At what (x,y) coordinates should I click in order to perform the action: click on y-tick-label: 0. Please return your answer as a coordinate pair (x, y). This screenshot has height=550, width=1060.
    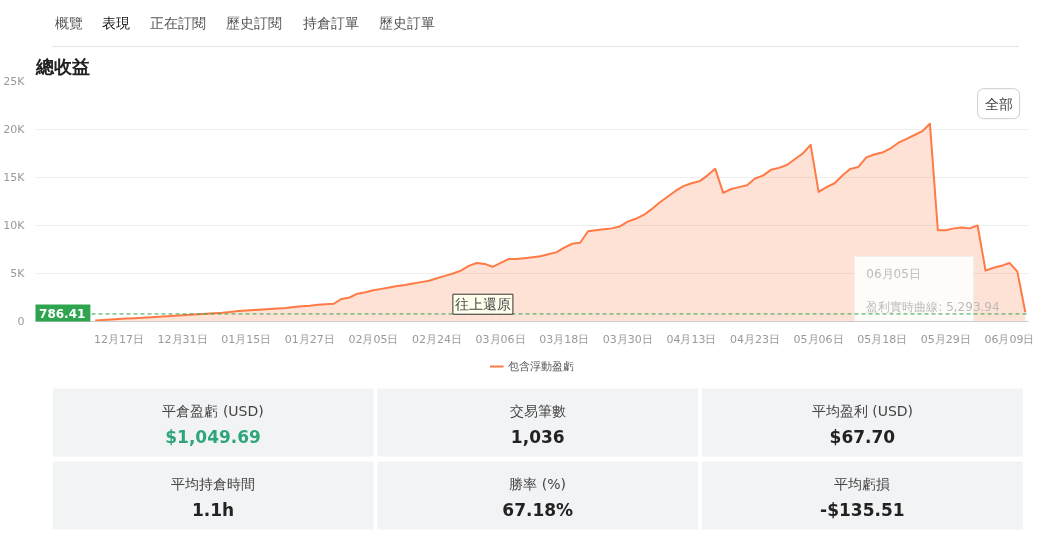
    Looking at the image, I should click on (21, 321).